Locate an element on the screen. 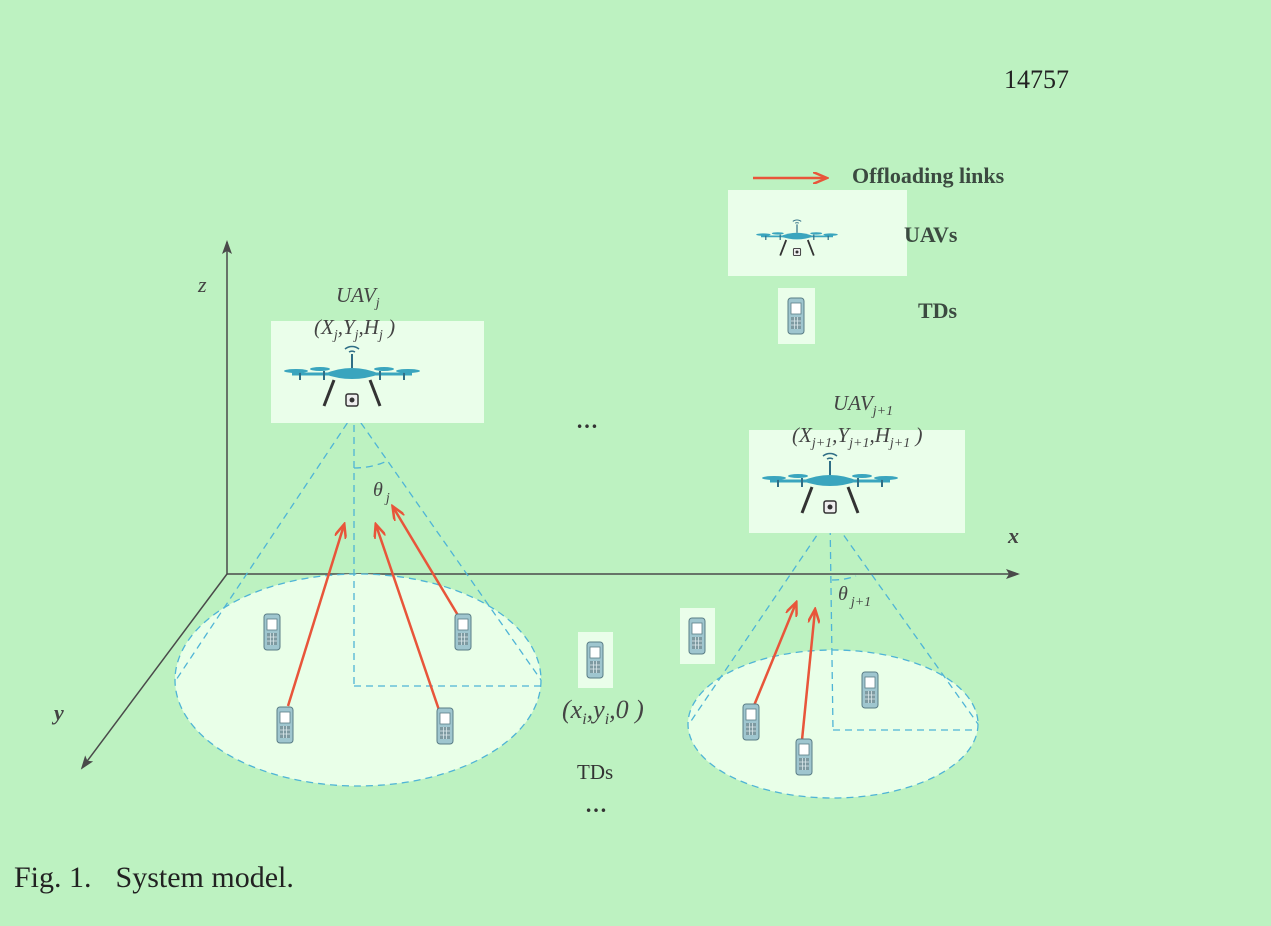 This screenshot has width=1271, height=926. legend-tds-label: TDs is located at coordinates (938, 310).